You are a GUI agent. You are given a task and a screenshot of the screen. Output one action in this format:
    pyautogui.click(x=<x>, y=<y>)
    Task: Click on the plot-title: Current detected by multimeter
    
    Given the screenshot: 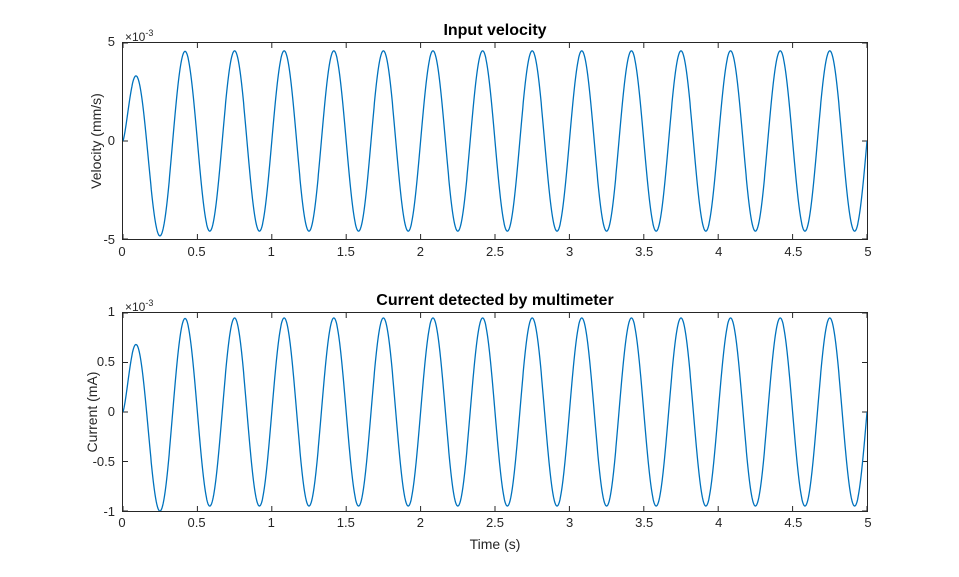 What is the action you would take?
    pyautogui.click(x=495, y=300)
    